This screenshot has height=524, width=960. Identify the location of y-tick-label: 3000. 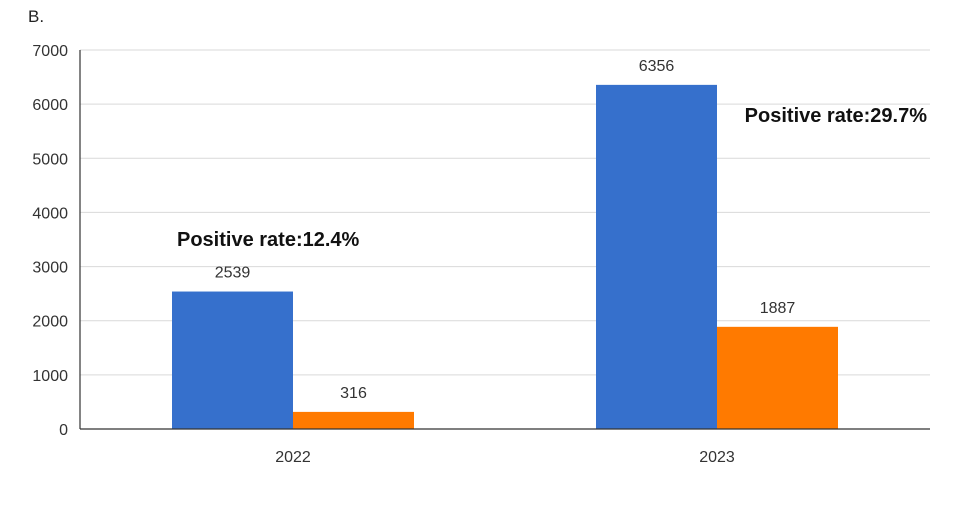
(50, 268).